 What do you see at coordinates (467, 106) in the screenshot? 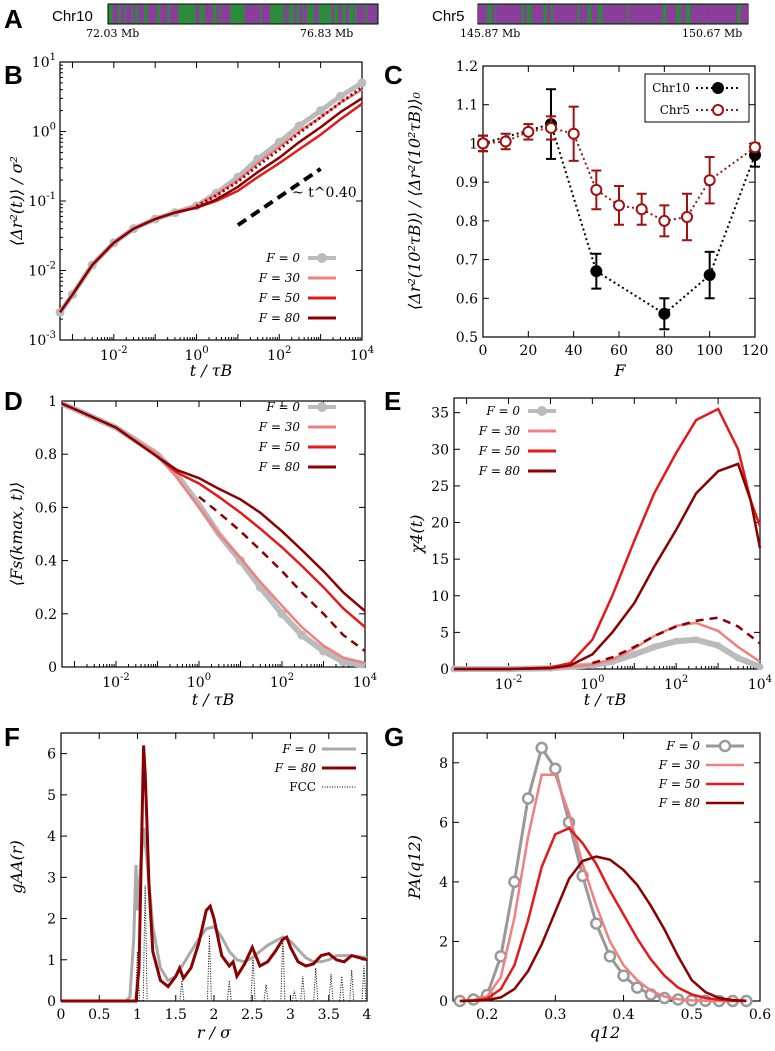
I see `y-tick-label: 1.1` at bounding box center [467, 106].